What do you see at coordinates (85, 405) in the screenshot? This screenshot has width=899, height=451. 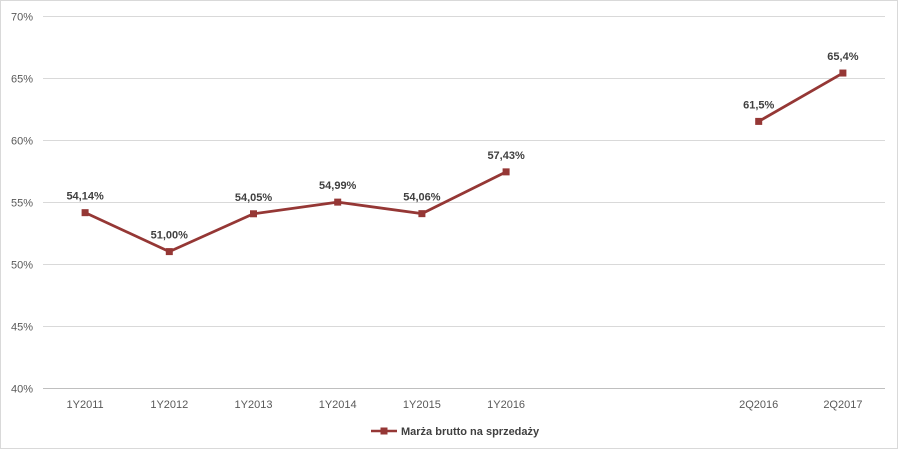 I see `x-tick-label: 1Y2011` at bounding box center [85, 405].